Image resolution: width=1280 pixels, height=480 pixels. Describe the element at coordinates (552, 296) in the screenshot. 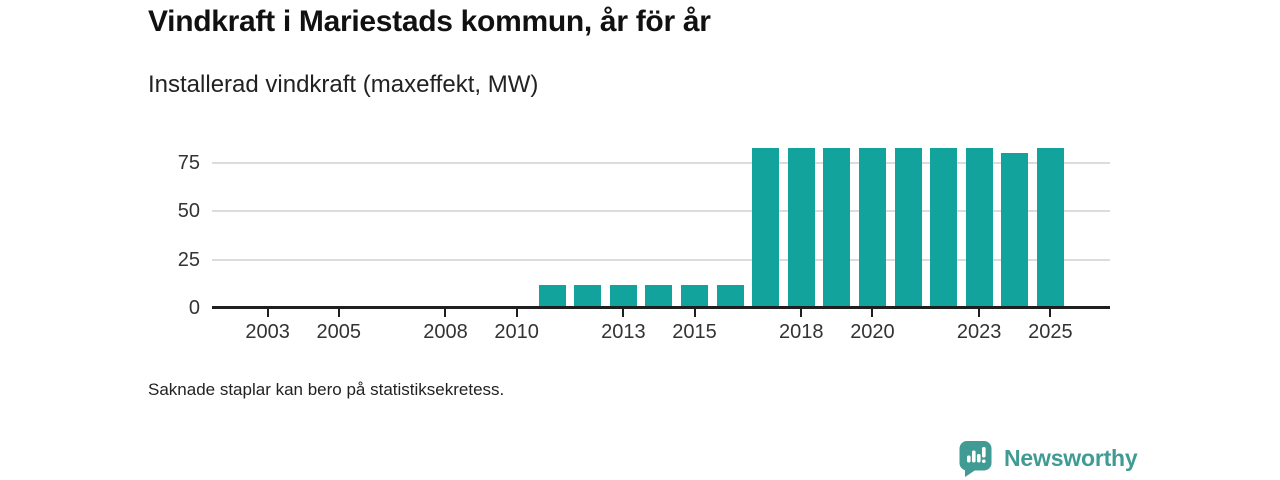

I see `bar-2011` at that location.